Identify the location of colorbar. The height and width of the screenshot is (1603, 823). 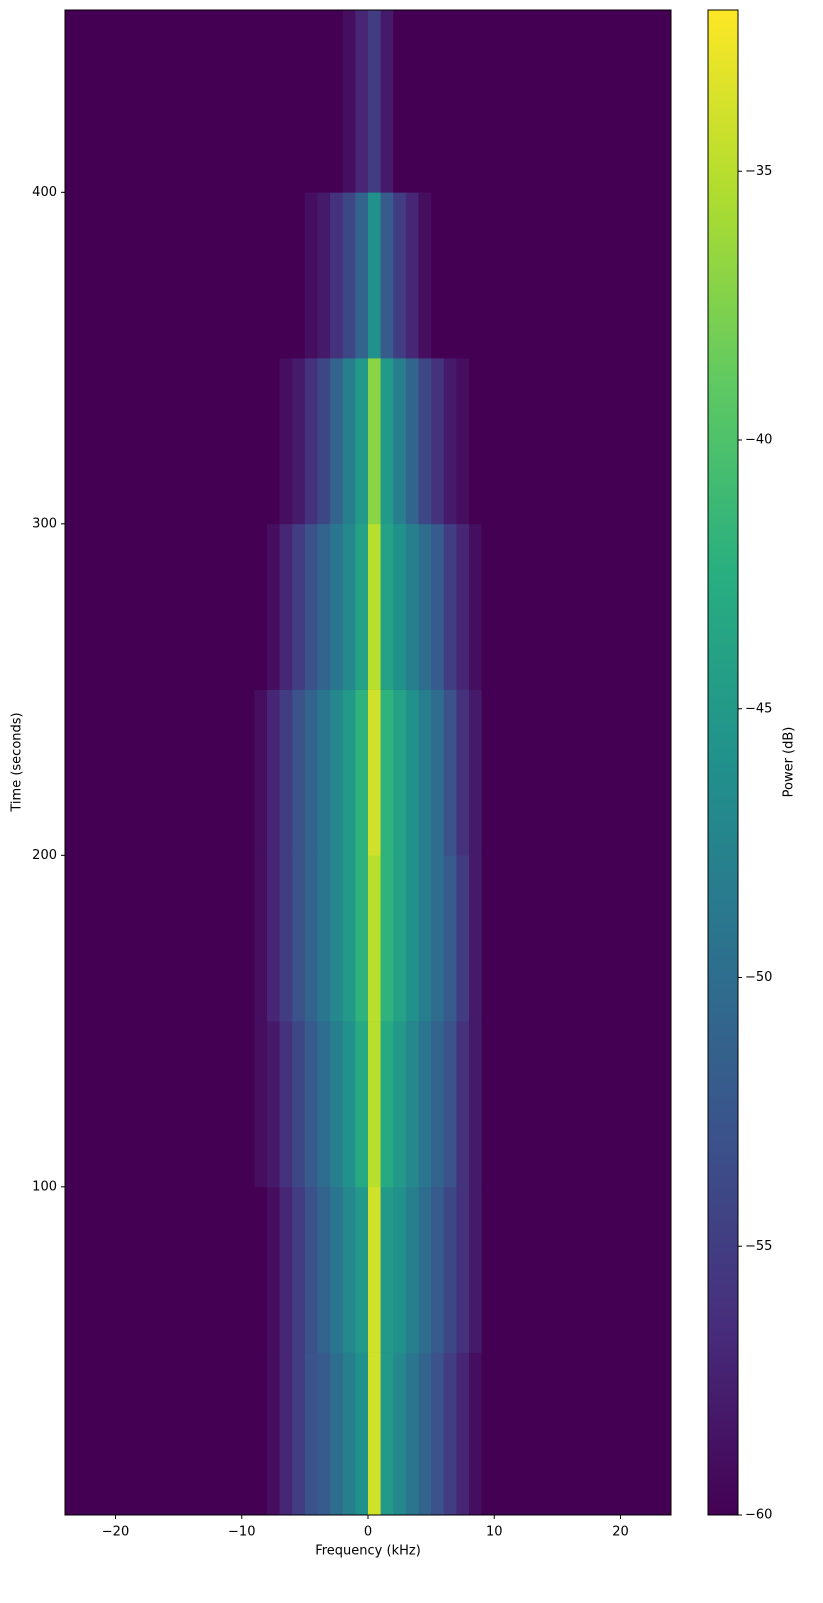
(723, 762).